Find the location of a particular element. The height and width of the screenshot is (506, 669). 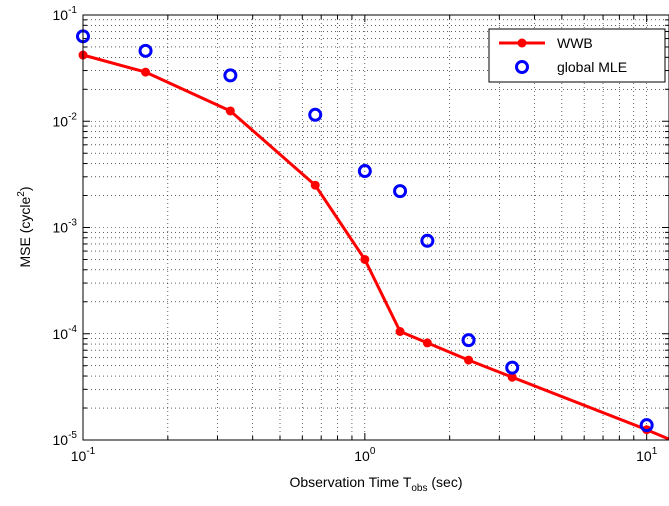

x-tick-label: 10⁰ is located at coordinates (365, 455).